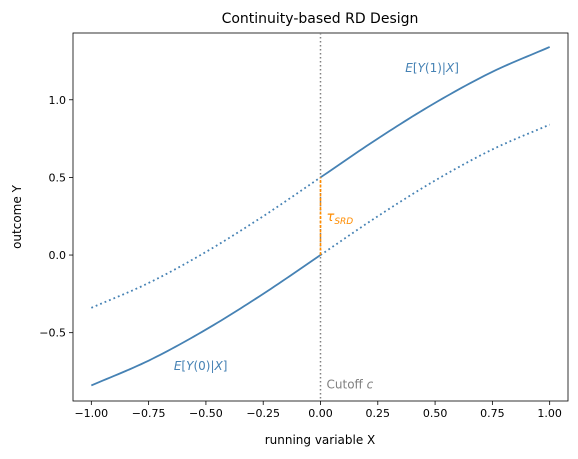 Image resolution: width=578 pixels, height=459 pixels. I want to click on y-tick-label: 0.5, so click(58, 177).